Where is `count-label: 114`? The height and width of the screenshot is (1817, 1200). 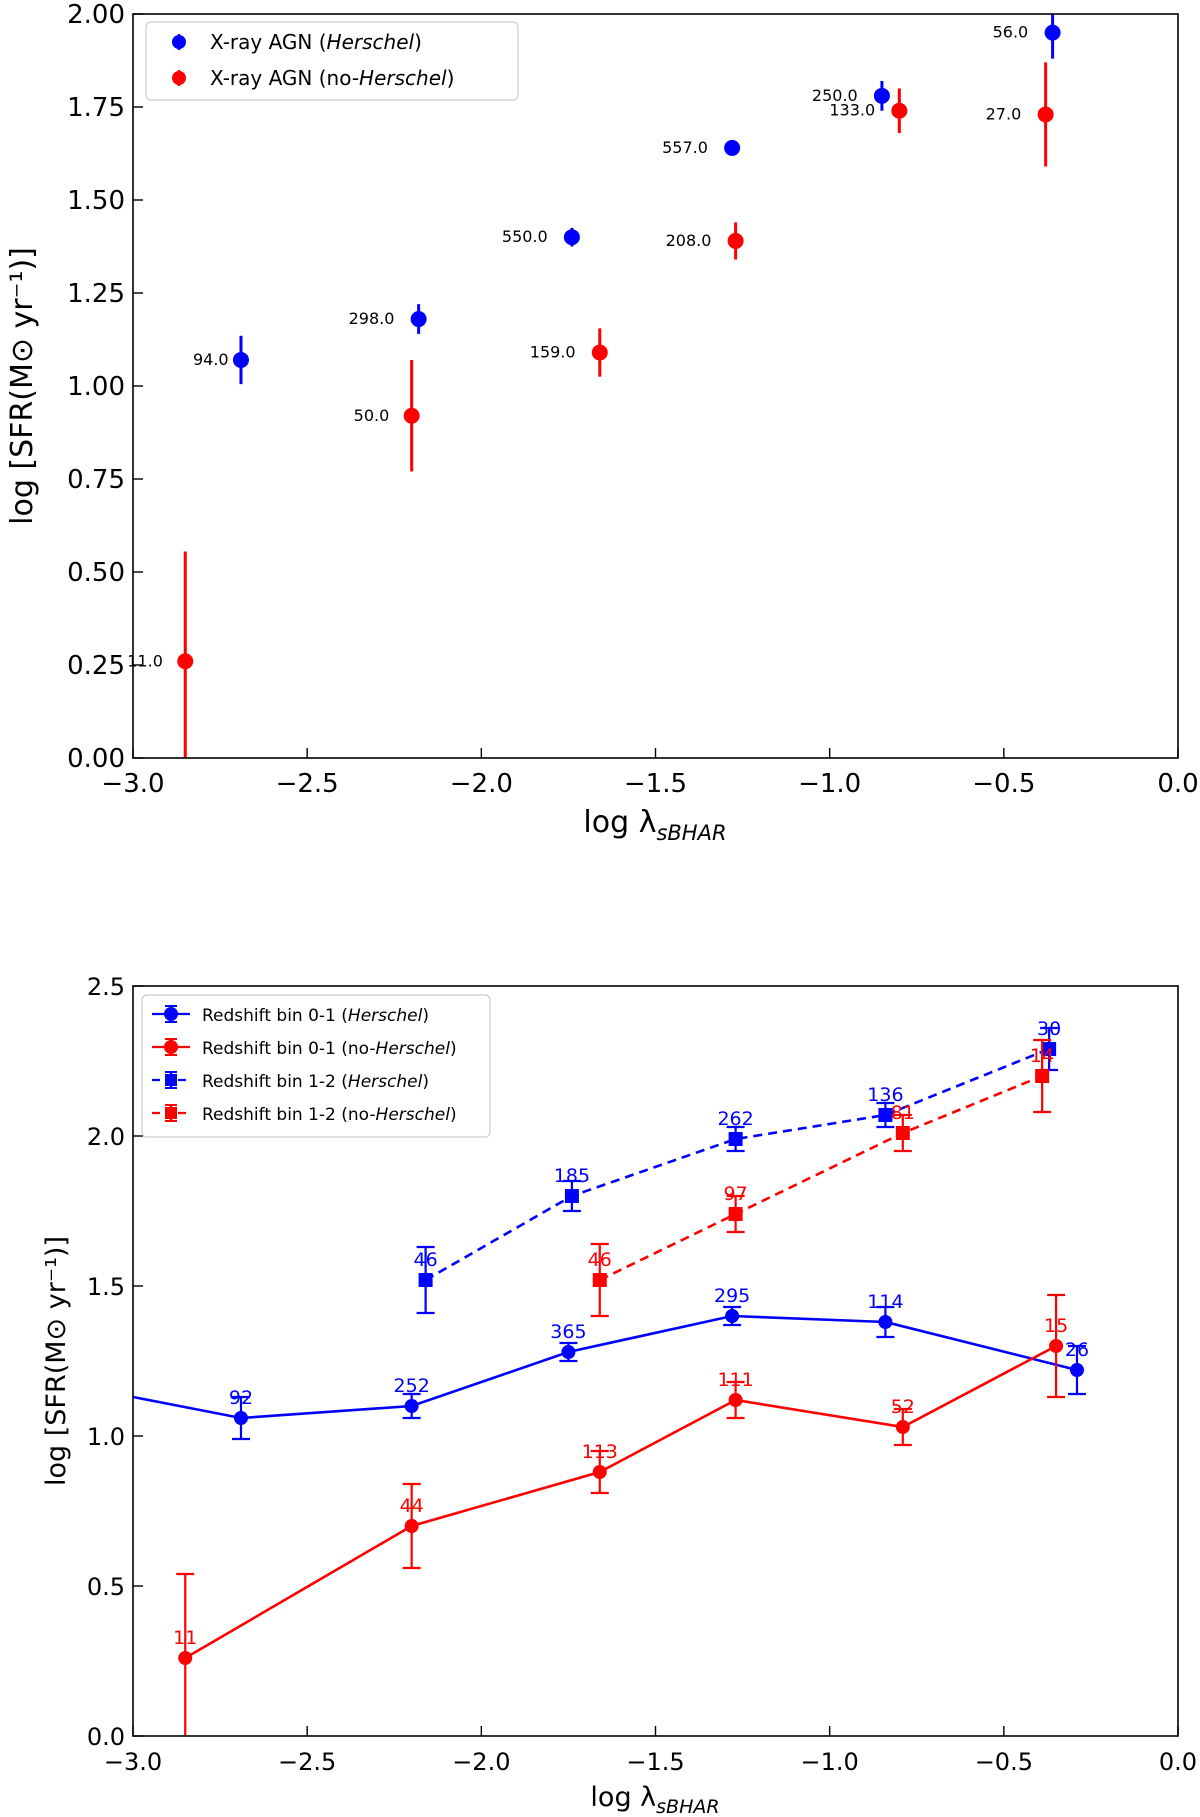
count-label: 114 is located at coordinates (885, 1302).